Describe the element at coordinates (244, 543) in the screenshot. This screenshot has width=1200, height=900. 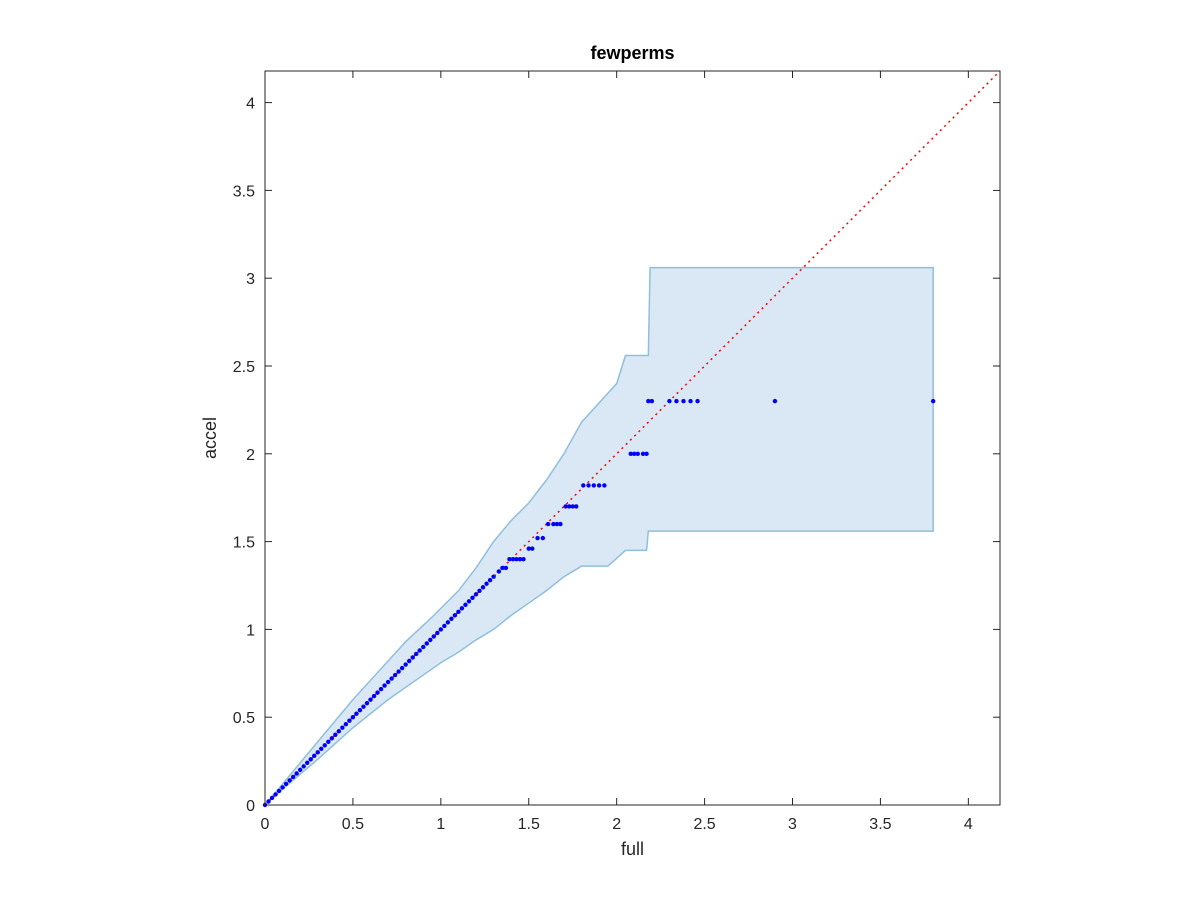
I see `y-tick-label: 1.5` at that location.